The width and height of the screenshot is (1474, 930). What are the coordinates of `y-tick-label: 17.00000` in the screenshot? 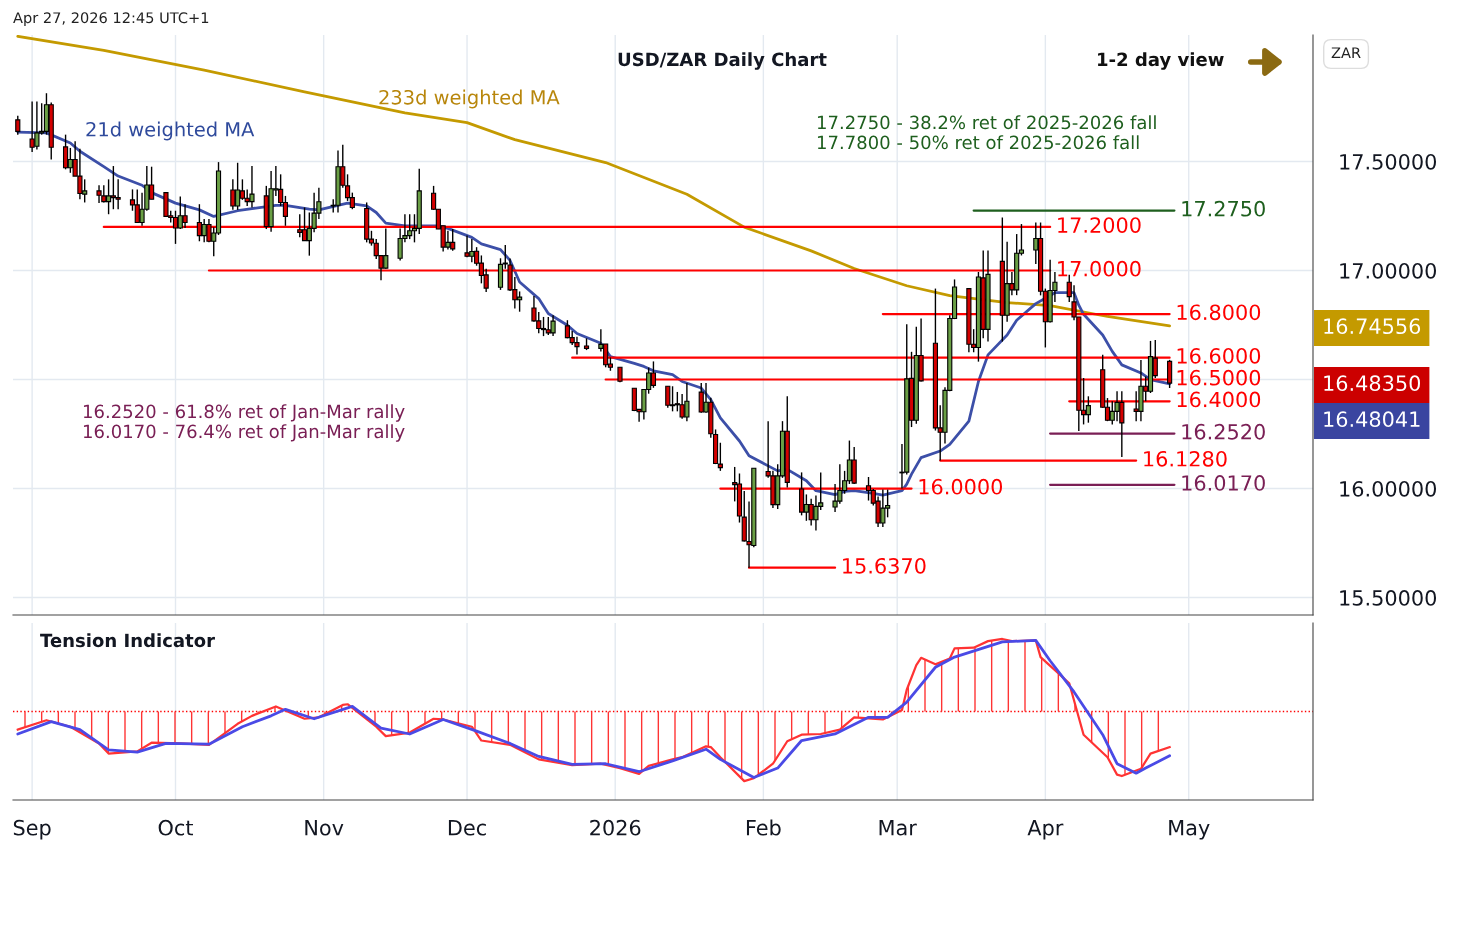 It's located at (1388, 270).